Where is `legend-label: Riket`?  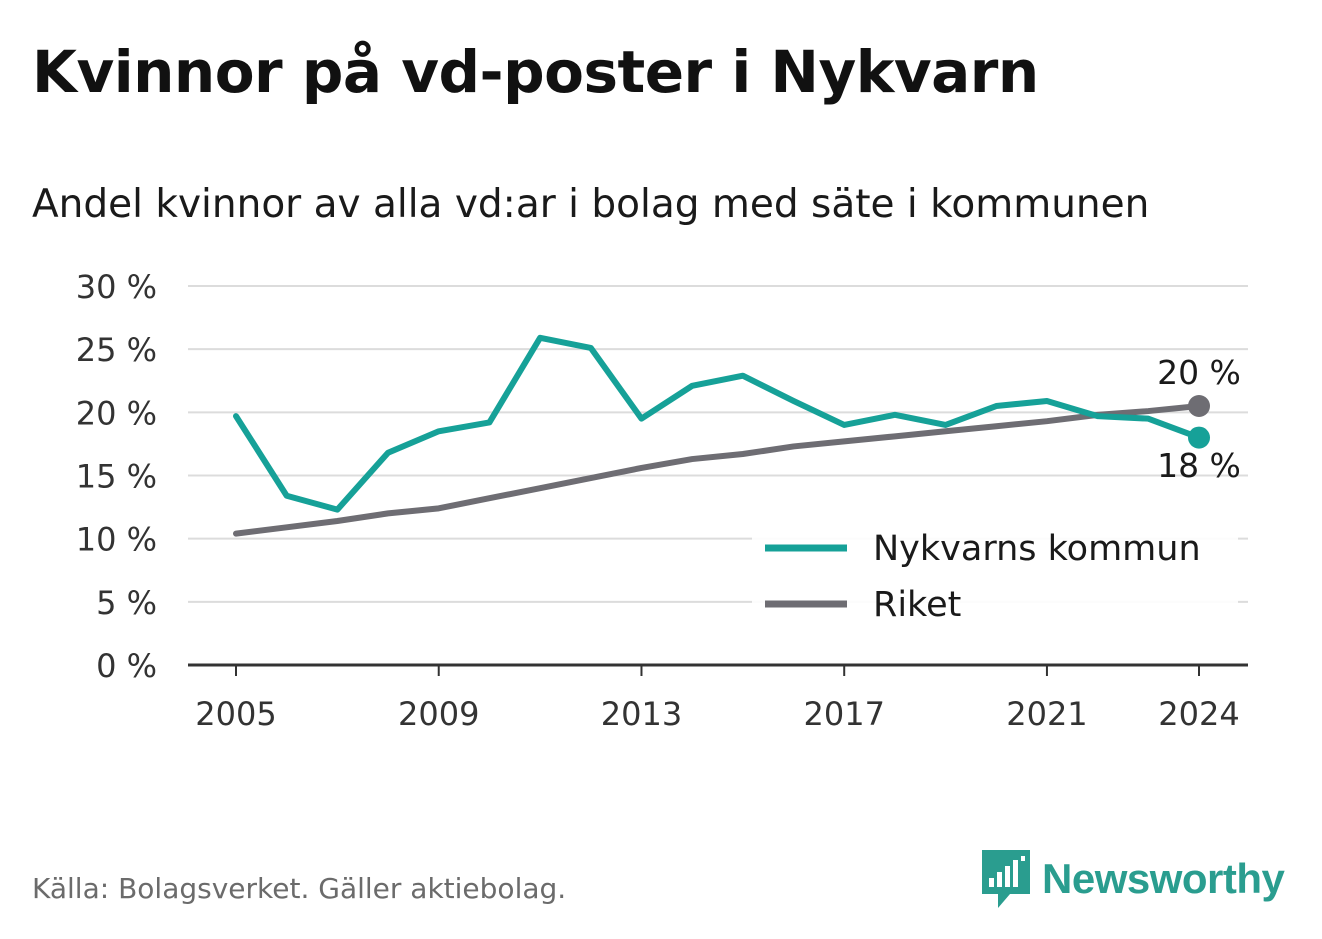
legend-label: Riket is located at coordinates (917, 605).